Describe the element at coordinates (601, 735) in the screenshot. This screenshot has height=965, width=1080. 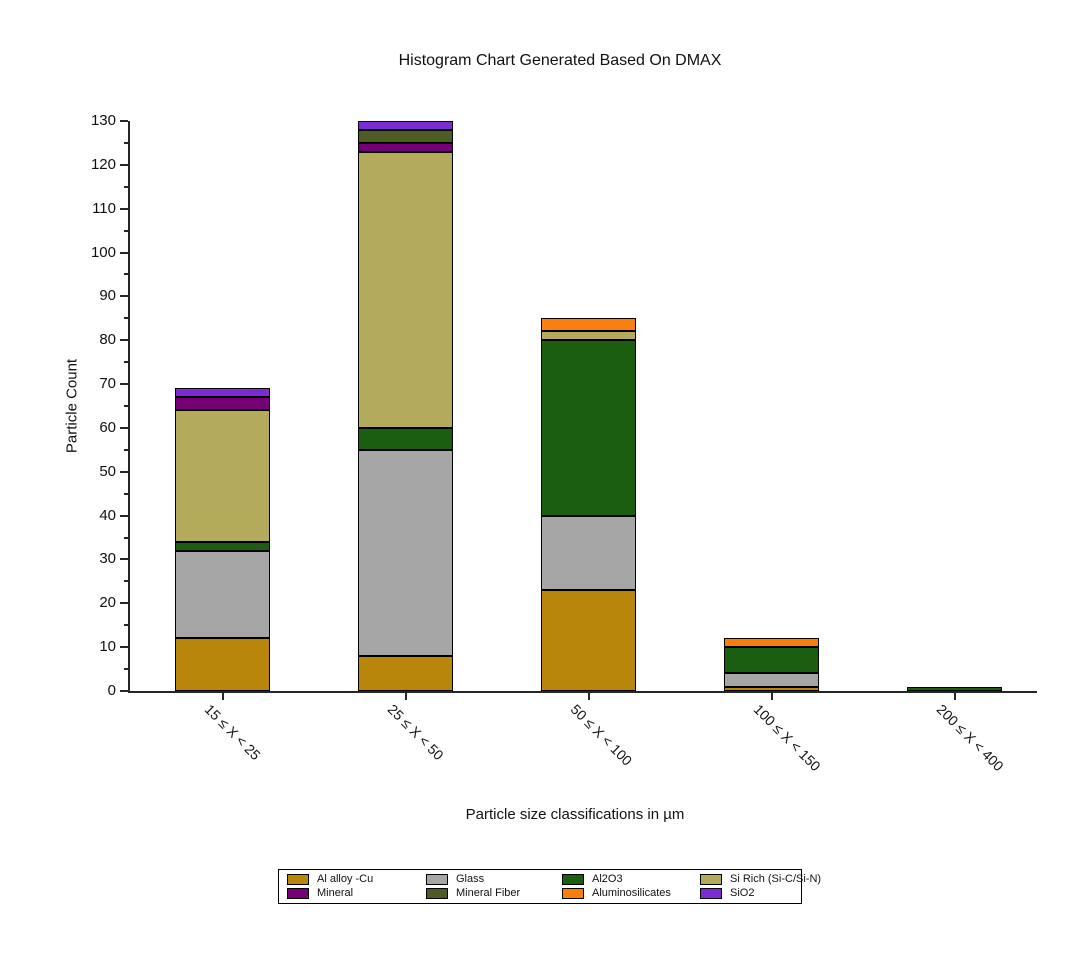
I see `x-tick-label: 50 ≤ X < 100` at that location.